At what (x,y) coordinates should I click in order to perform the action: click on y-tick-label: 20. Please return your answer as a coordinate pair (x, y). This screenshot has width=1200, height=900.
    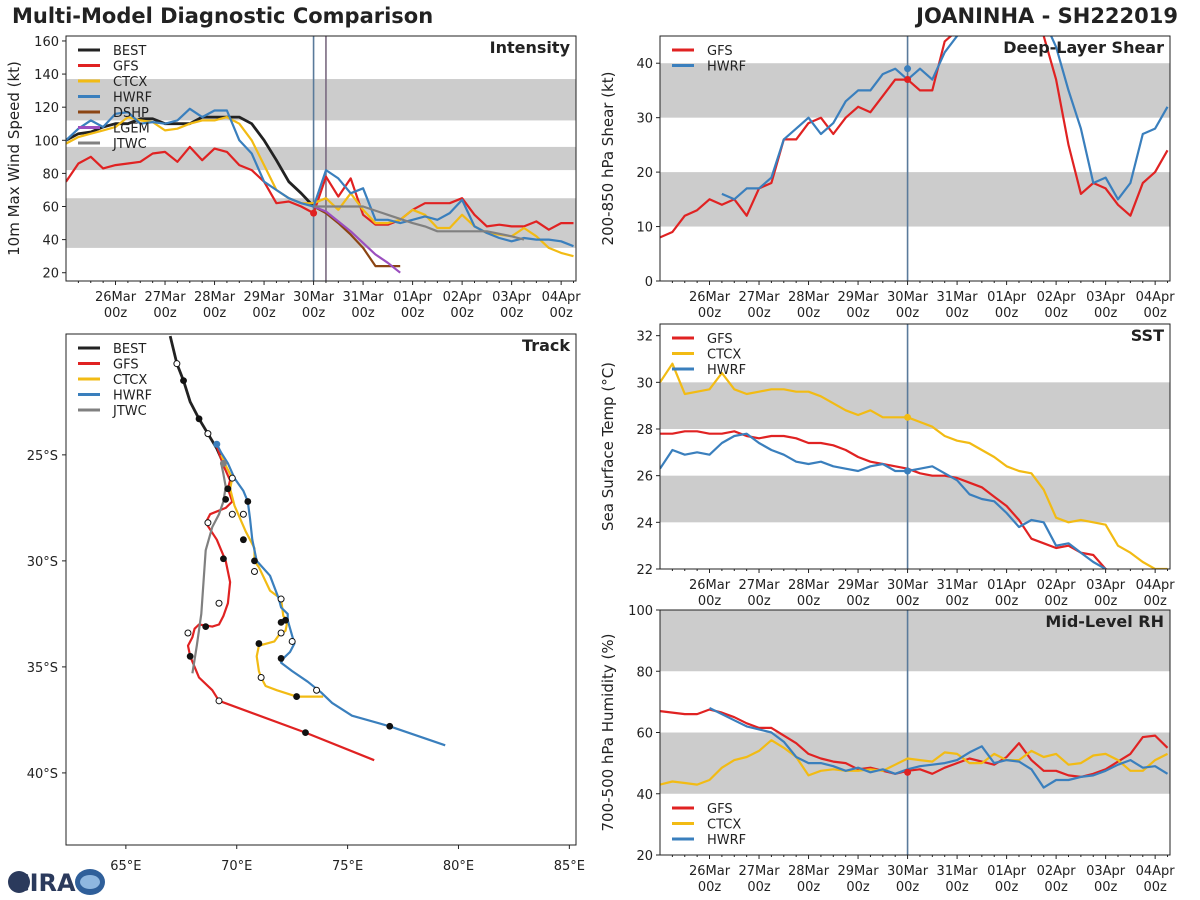
    Looking at the image, I should click on (50, 274).